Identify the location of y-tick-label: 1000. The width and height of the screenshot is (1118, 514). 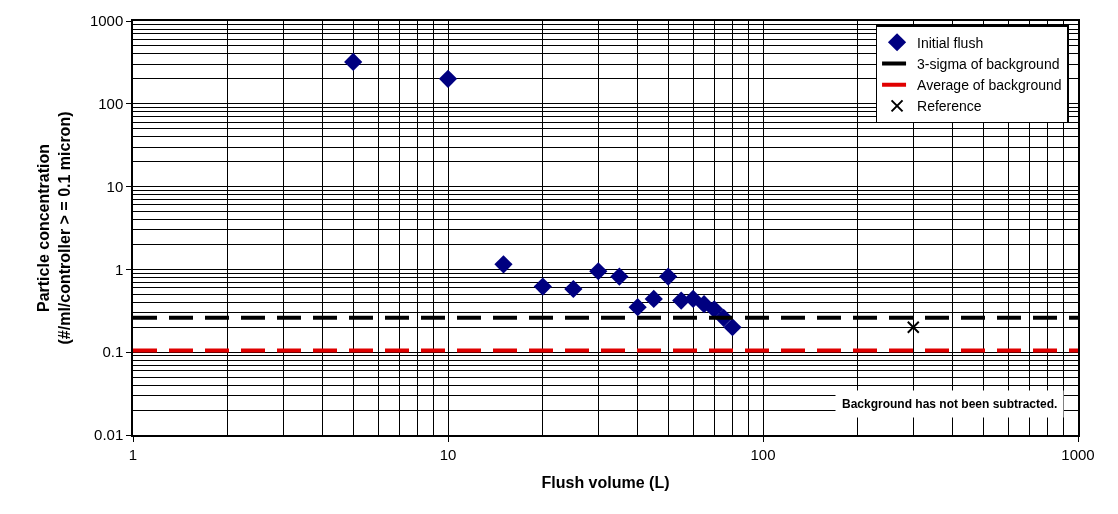
(106, 21).